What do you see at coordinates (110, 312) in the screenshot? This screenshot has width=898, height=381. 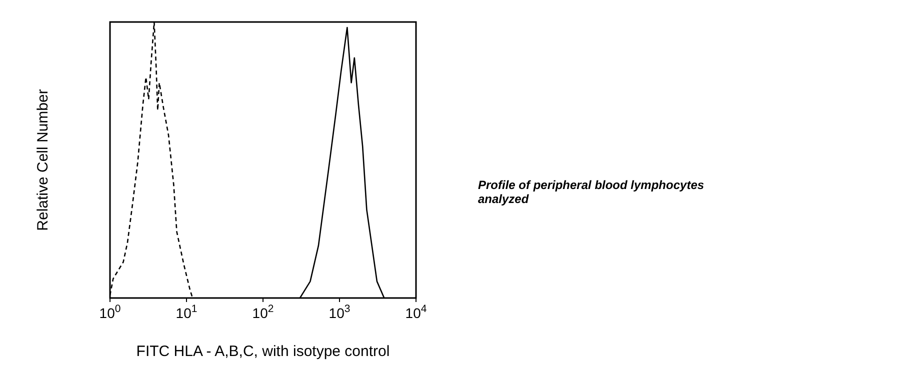 I see `x-tick-label: 10$^{0}$` at bounding box center [110, 312].